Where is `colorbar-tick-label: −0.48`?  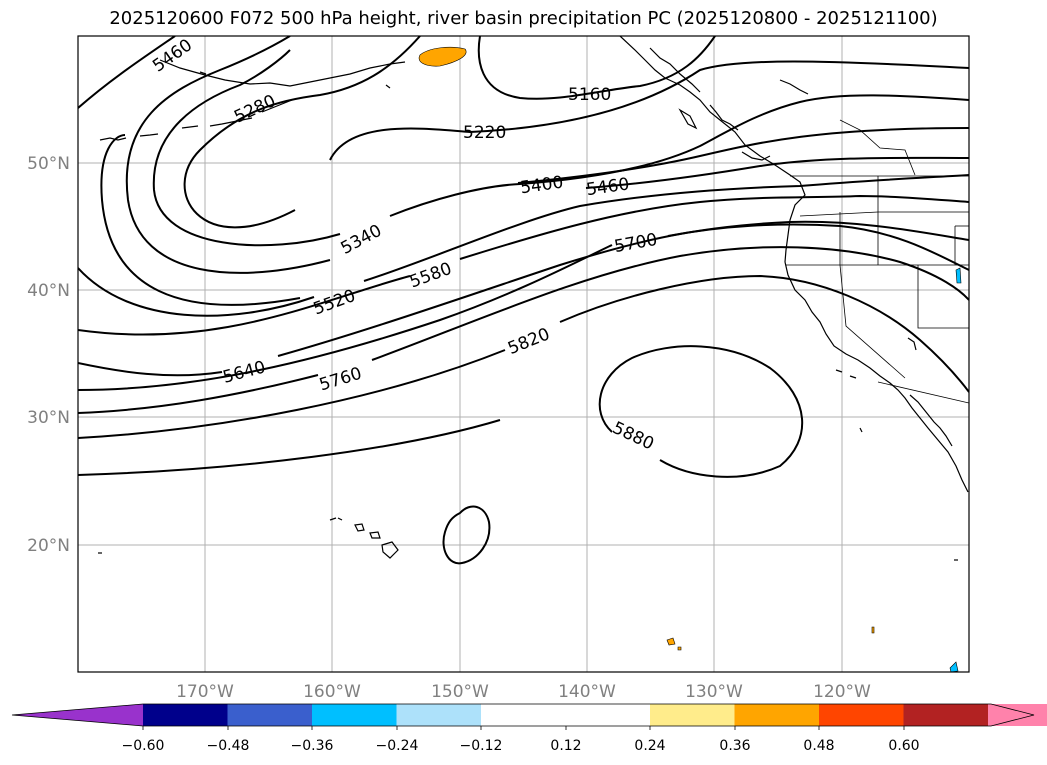
colorbar-tick-label: −0.48 is located at coordinates (228, 746).